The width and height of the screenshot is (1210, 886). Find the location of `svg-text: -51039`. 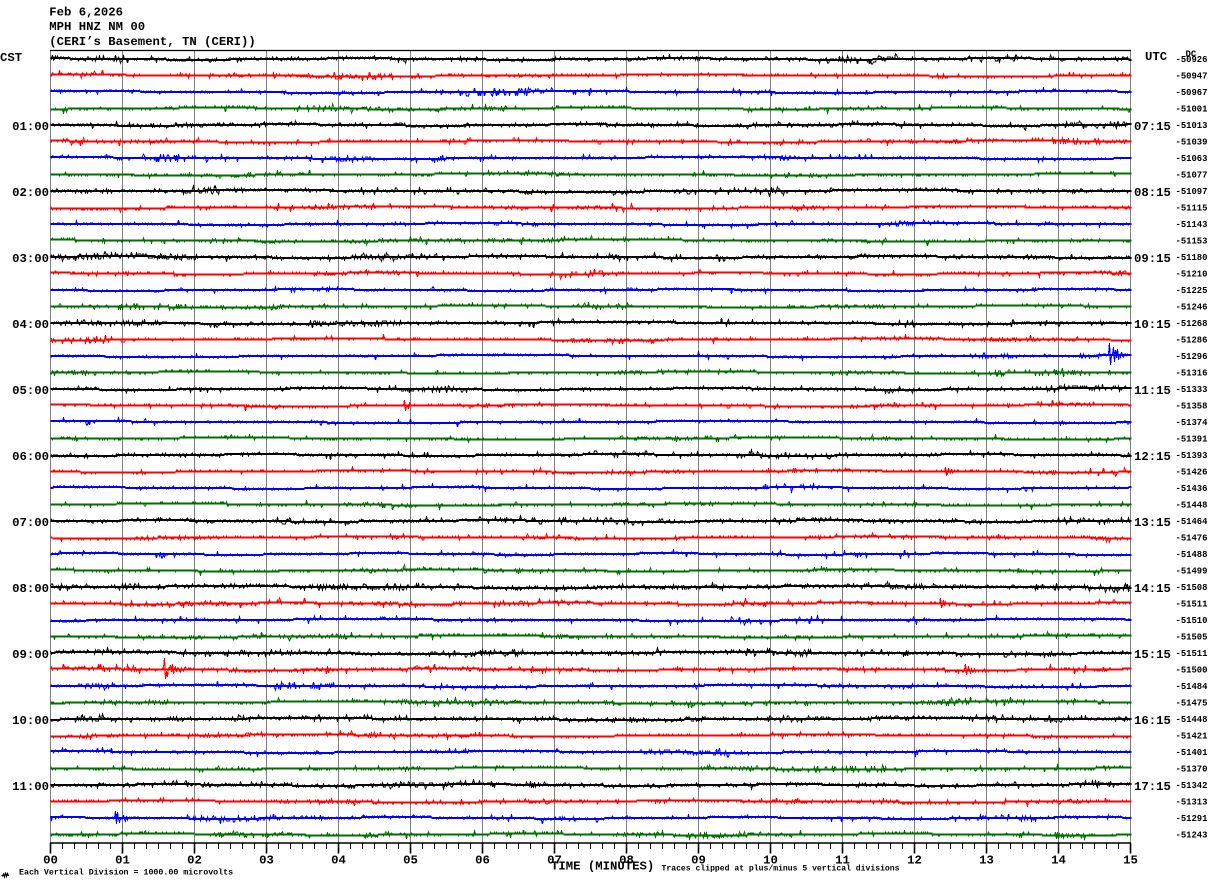

svg-text: -51039 is located at coordinates (1192, 143).